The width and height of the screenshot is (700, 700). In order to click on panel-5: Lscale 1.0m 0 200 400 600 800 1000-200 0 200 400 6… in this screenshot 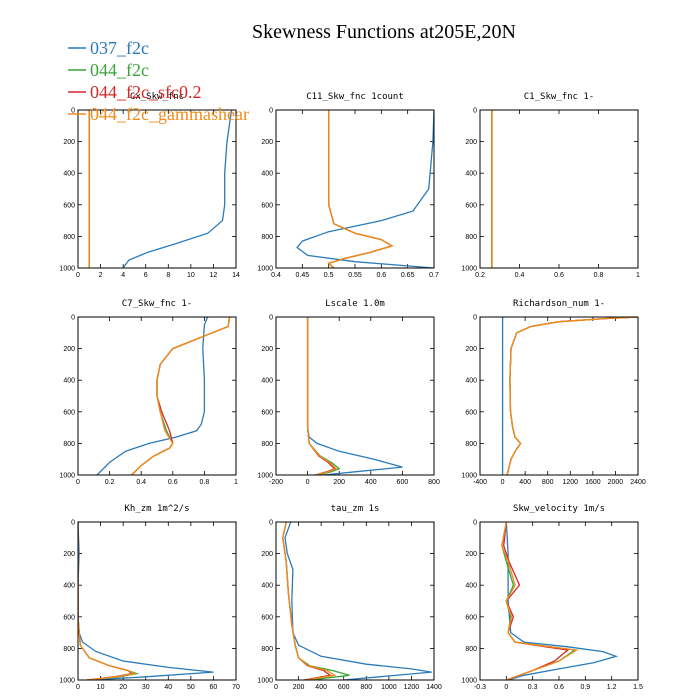, I will do `click(348, 392)`.